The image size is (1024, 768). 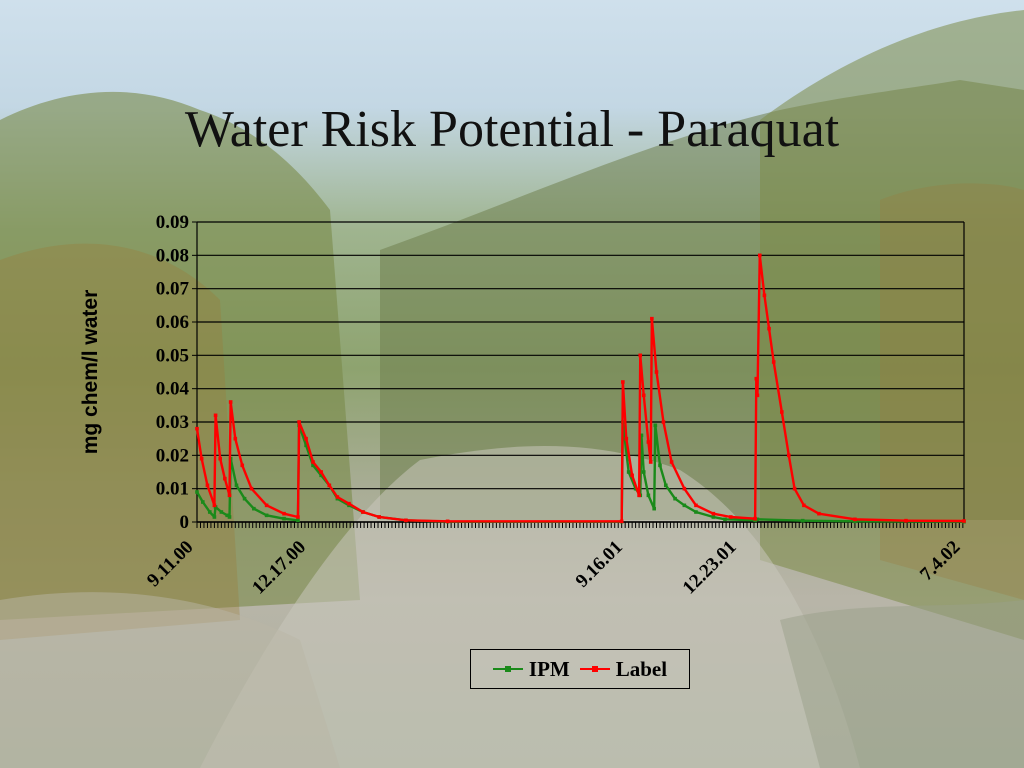 I want to click on y-tick-label: 0.02, so click(x=172, y=455).